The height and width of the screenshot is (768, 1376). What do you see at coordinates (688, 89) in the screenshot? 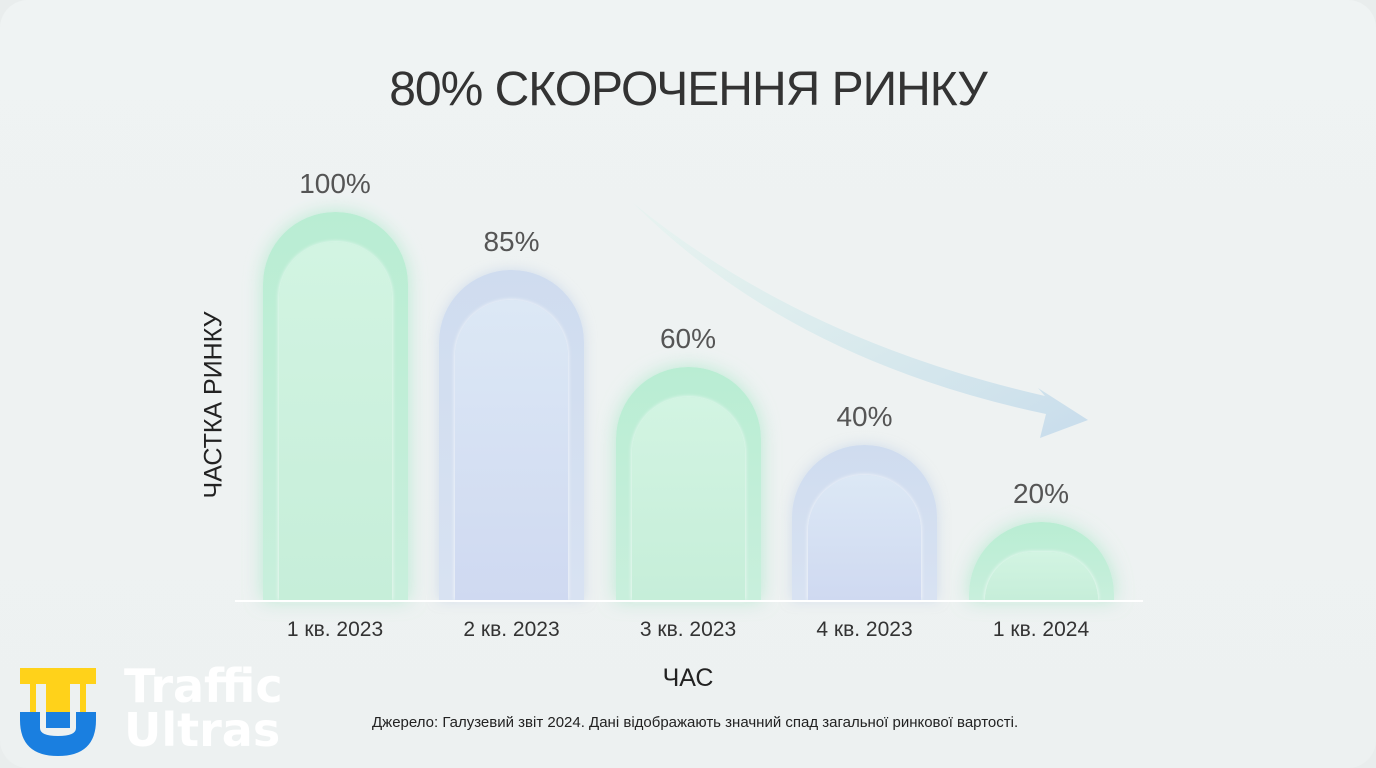
I see `chart-title: 80% СКОРОЧЕННЯ РИНКУ` at bounding box center [688, 89].